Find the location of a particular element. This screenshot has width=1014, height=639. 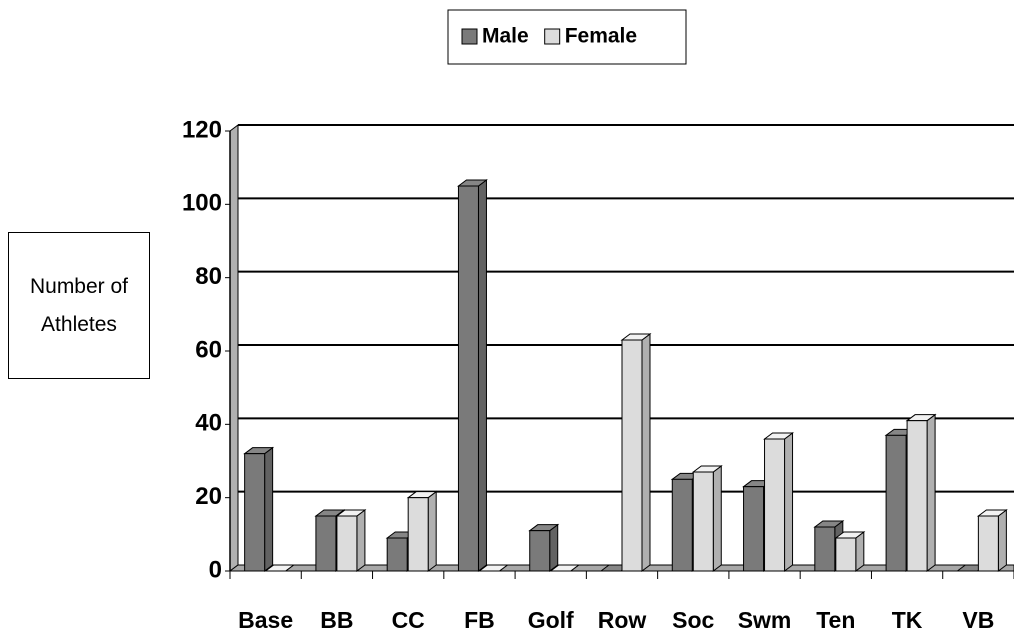

x-tick-label: Soc is located at coordinates (693, 620).